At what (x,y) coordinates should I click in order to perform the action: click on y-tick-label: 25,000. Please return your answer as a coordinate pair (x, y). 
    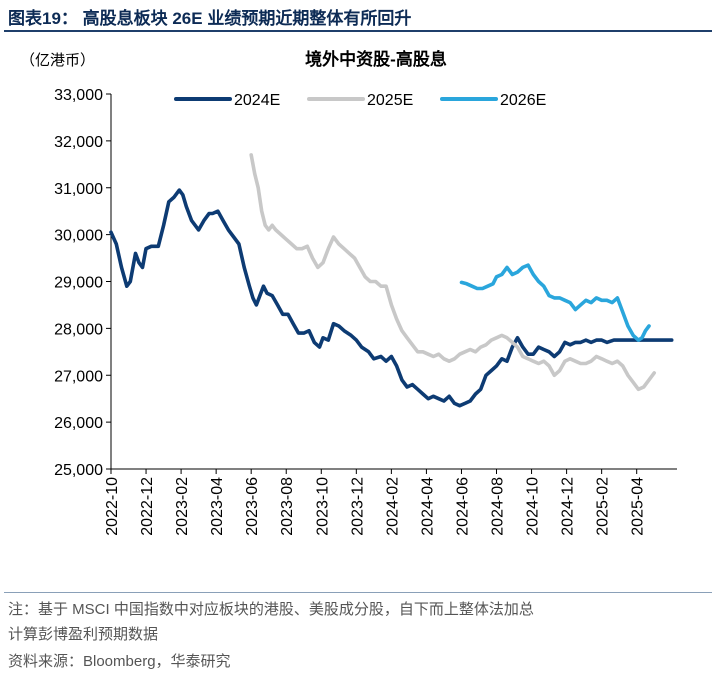
    Looking at the image, I should click on (78, 470).